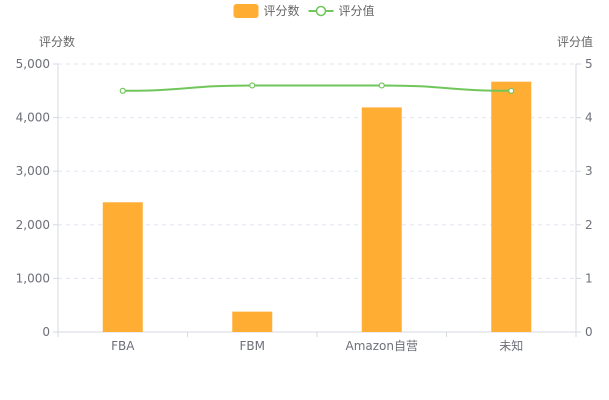 This screenshot has height=400, width=609. Describe the element at coordinates (357, 10) in the screenshot. I see `legend-label-line: 评分值` at that location.